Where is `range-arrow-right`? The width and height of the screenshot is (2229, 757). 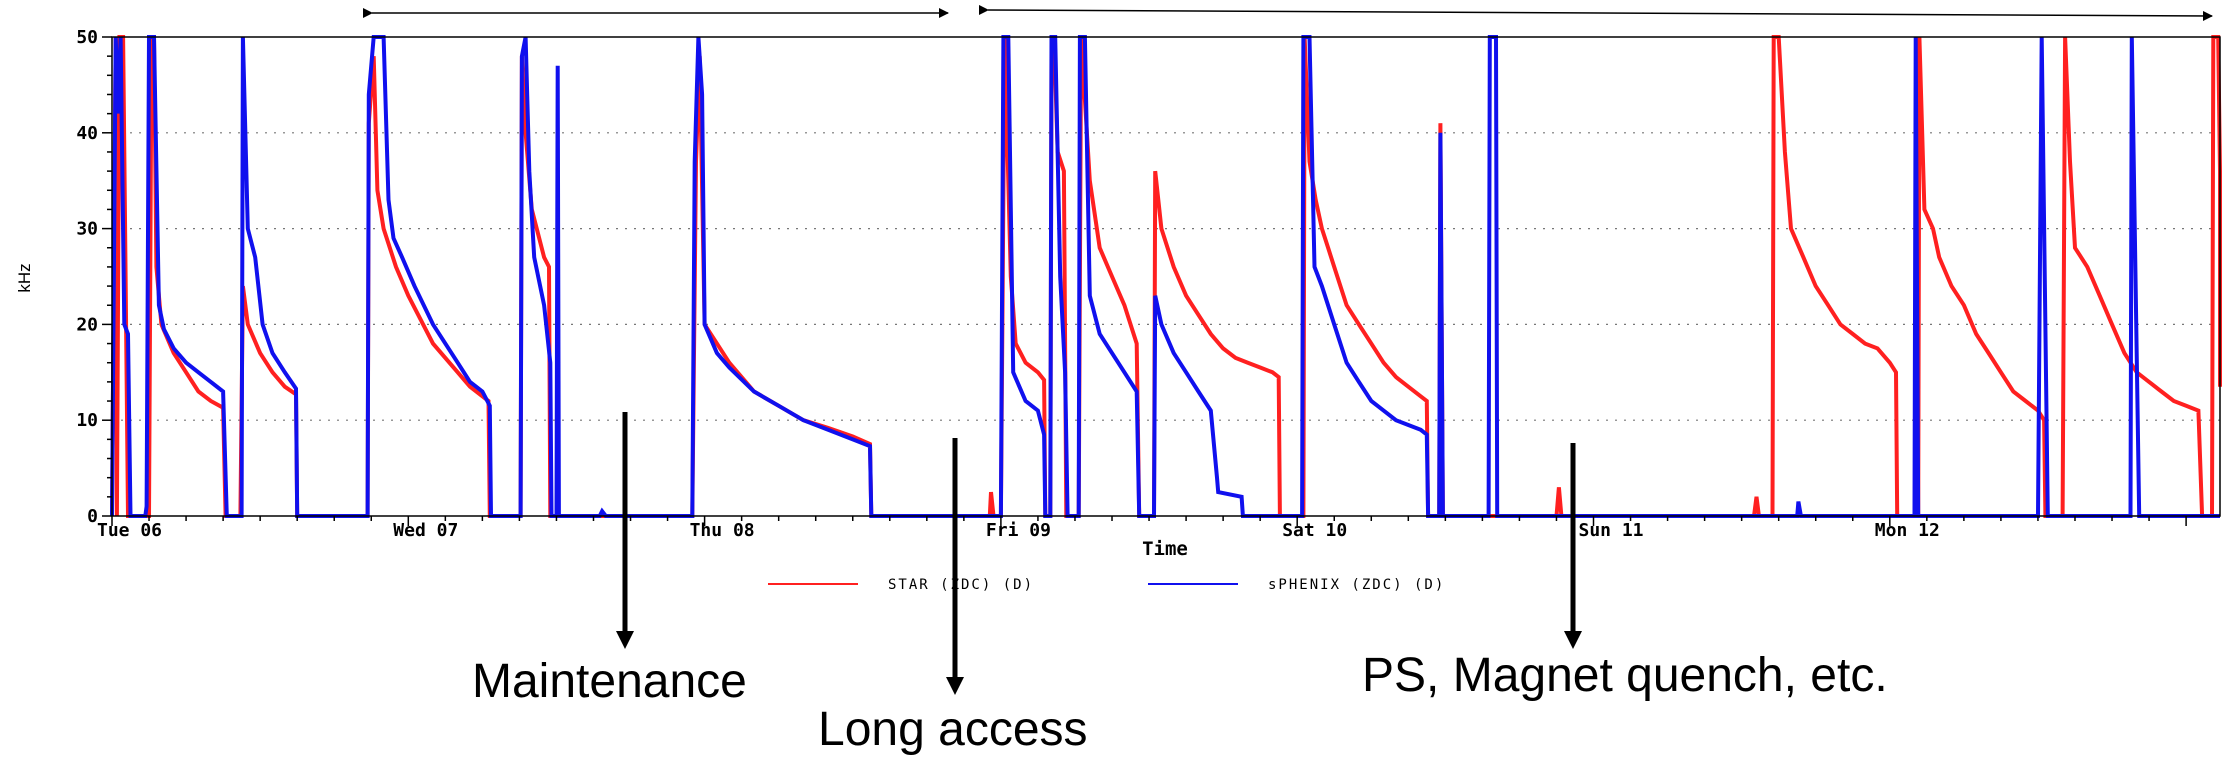 range-arrow-right is located at coordinates (1595, 12).